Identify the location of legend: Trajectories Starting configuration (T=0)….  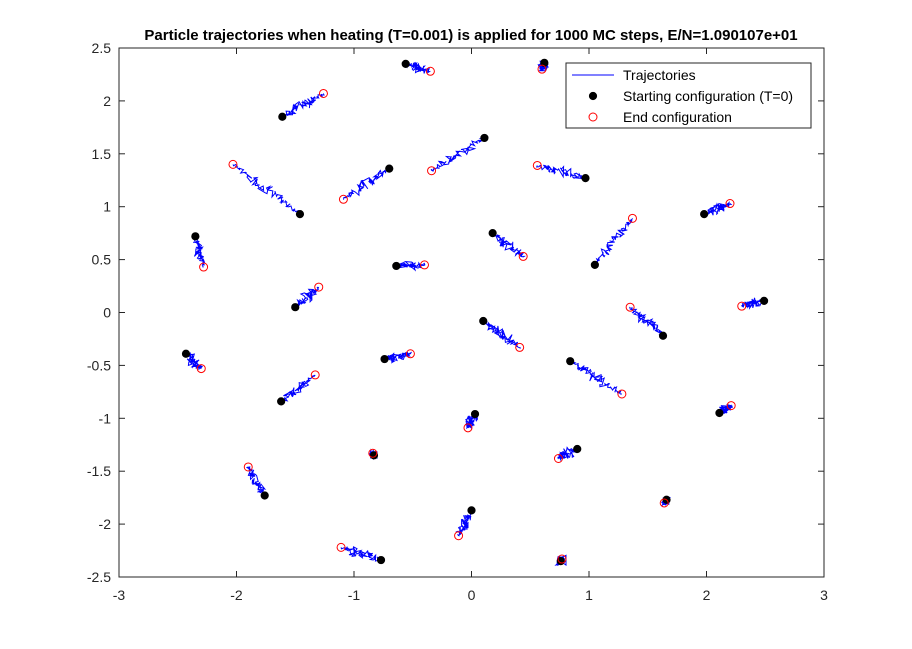
(688, 95).